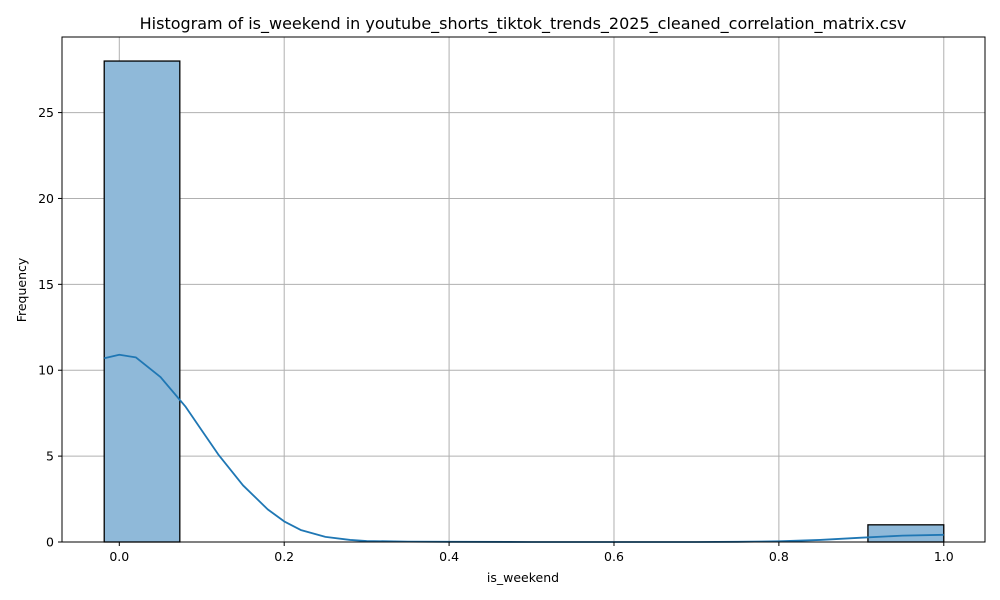  What do you see at coordinates (50, 327) in the screenshot?
I see `y-axis-ticks: 0 5 10 15 20 25` at bounding box center [50, 327].